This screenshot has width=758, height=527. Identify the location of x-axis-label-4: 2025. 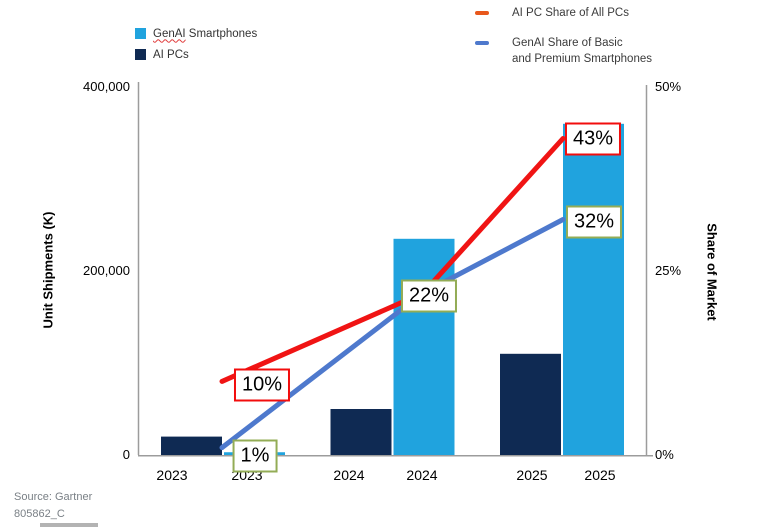
(532, 475).